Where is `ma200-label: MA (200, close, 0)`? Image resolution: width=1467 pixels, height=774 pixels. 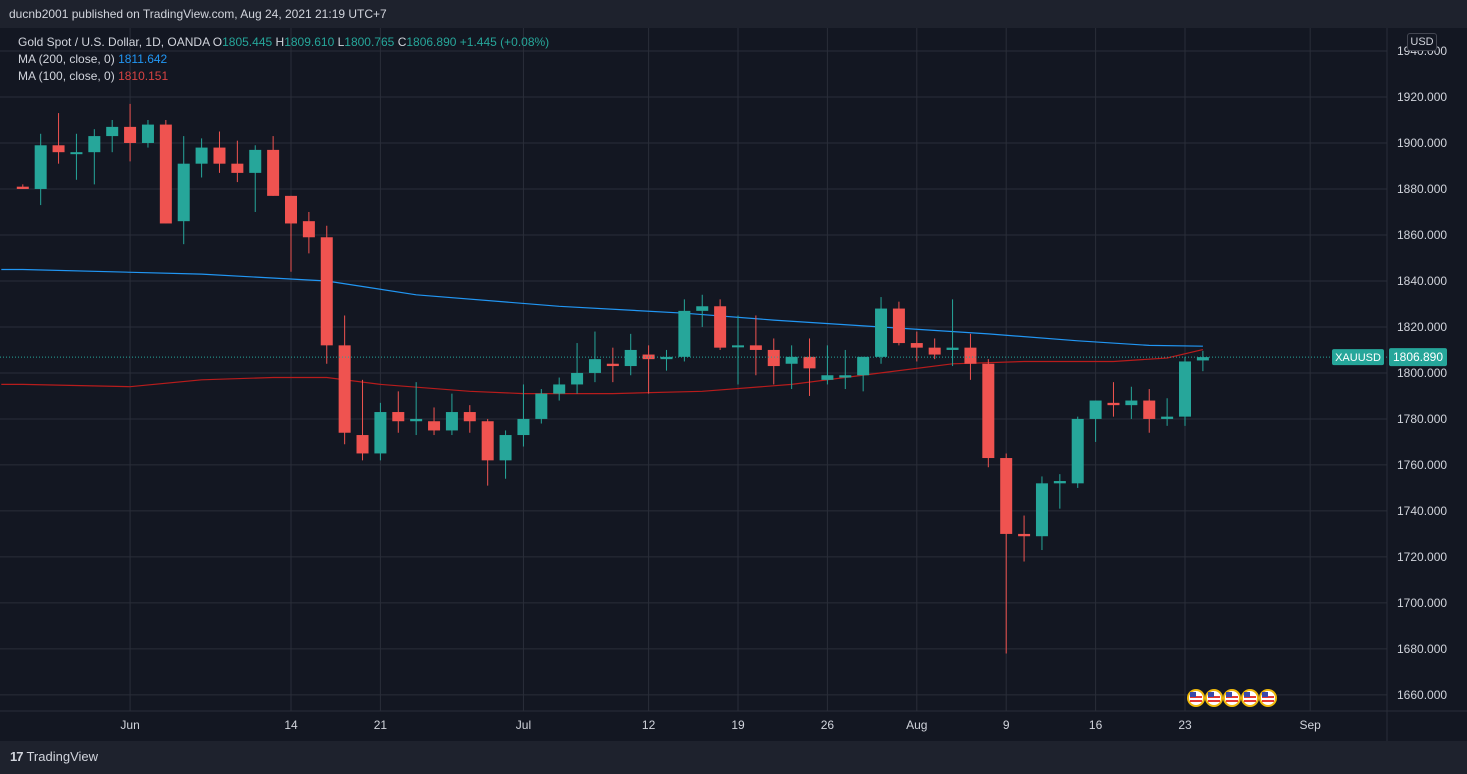
ma200-label: MA (200, close, 0) is located at coordinates (66, 59).